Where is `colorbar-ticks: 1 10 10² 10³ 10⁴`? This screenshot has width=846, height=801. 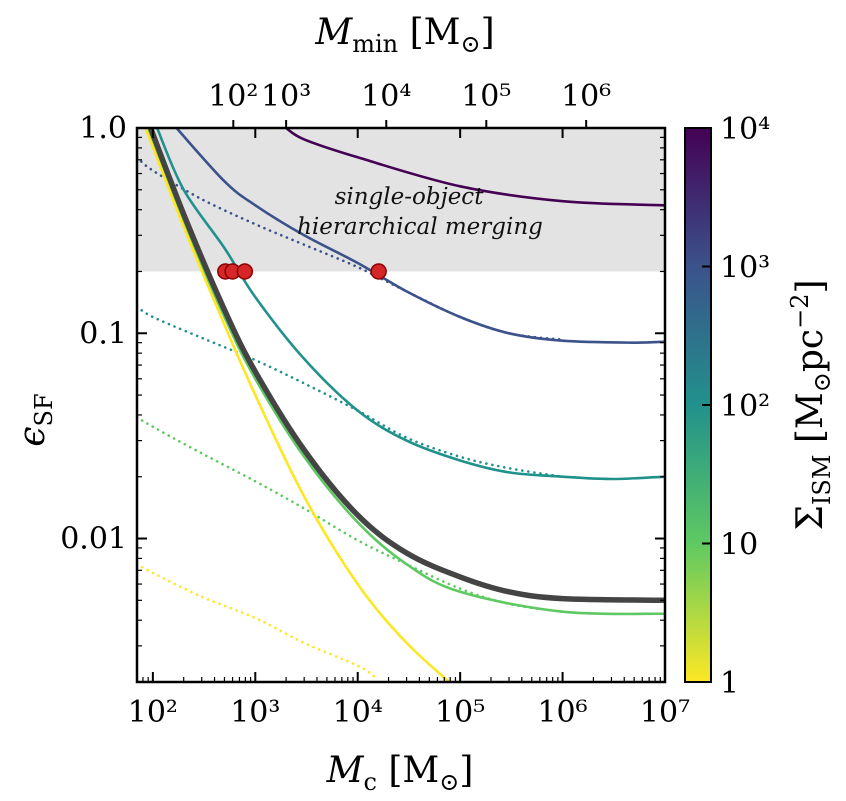
colorbar-ticks: 1 10 10² 10³ 10⁴ is located at coordinates (736, 406).